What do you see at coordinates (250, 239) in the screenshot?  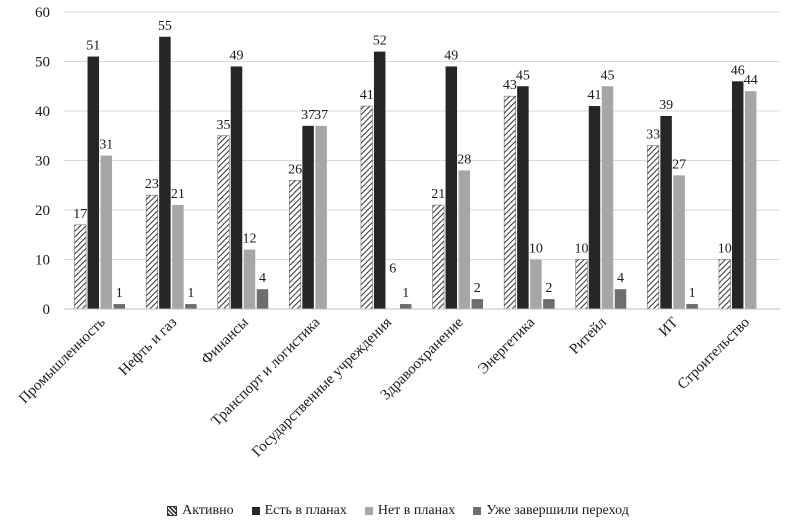 I see `data-label: 12` at bounding box center [250, 239].